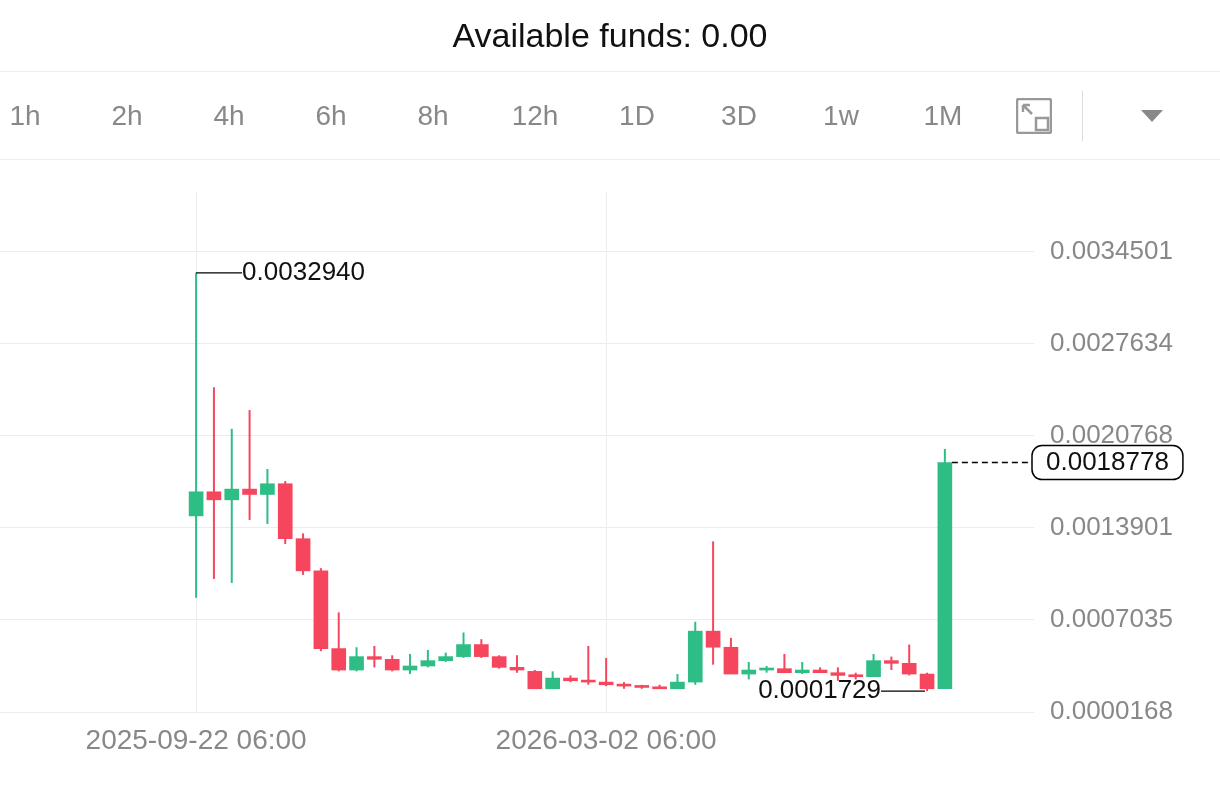 This screenshot has width=1220, height=792. I want to click on annotation: 0.0001729, so click(820, 689).